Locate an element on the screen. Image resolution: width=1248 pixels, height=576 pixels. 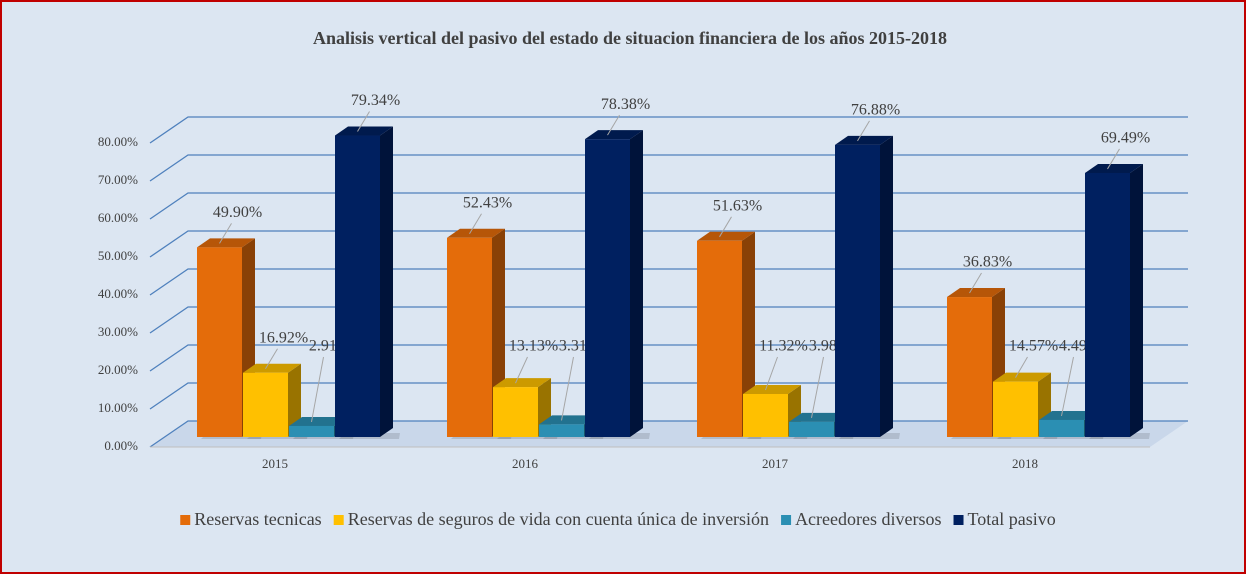
value-label: 16.92% is located at coordinates (283, 337).